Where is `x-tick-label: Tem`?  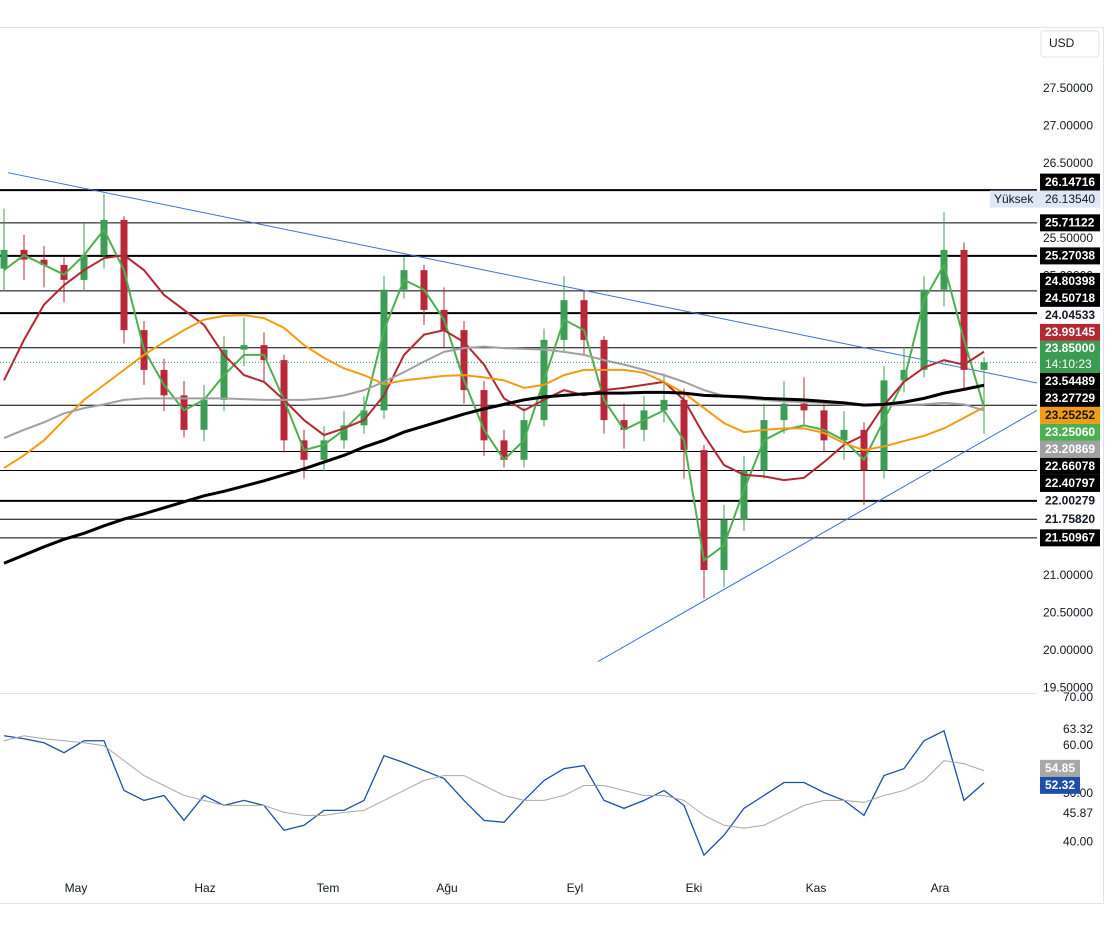
x-tick-label: Tem is located at coordinates (328, 888).